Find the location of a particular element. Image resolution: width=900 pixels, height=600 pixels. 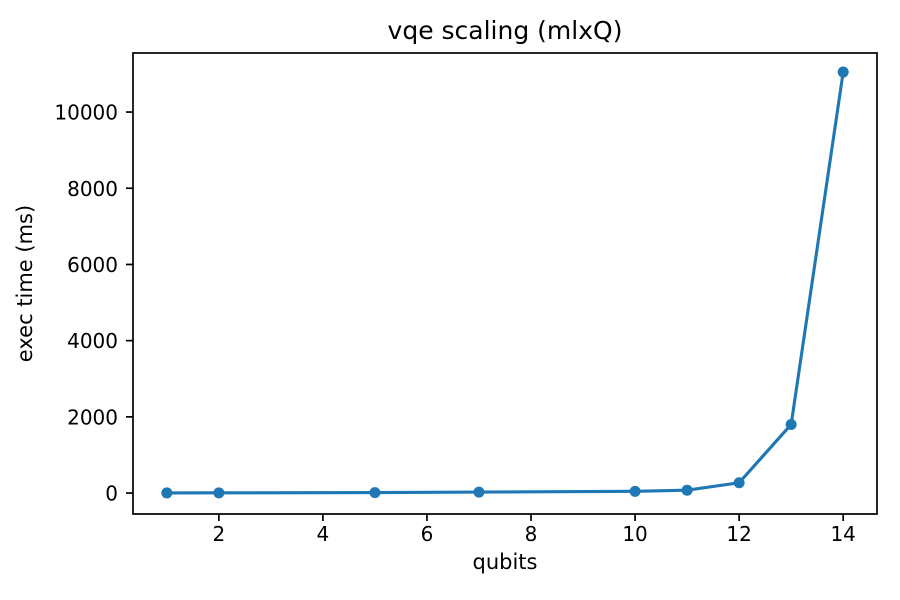

chart-title: vqe scaling (mlxQ) is located at coordinates (505, 30).